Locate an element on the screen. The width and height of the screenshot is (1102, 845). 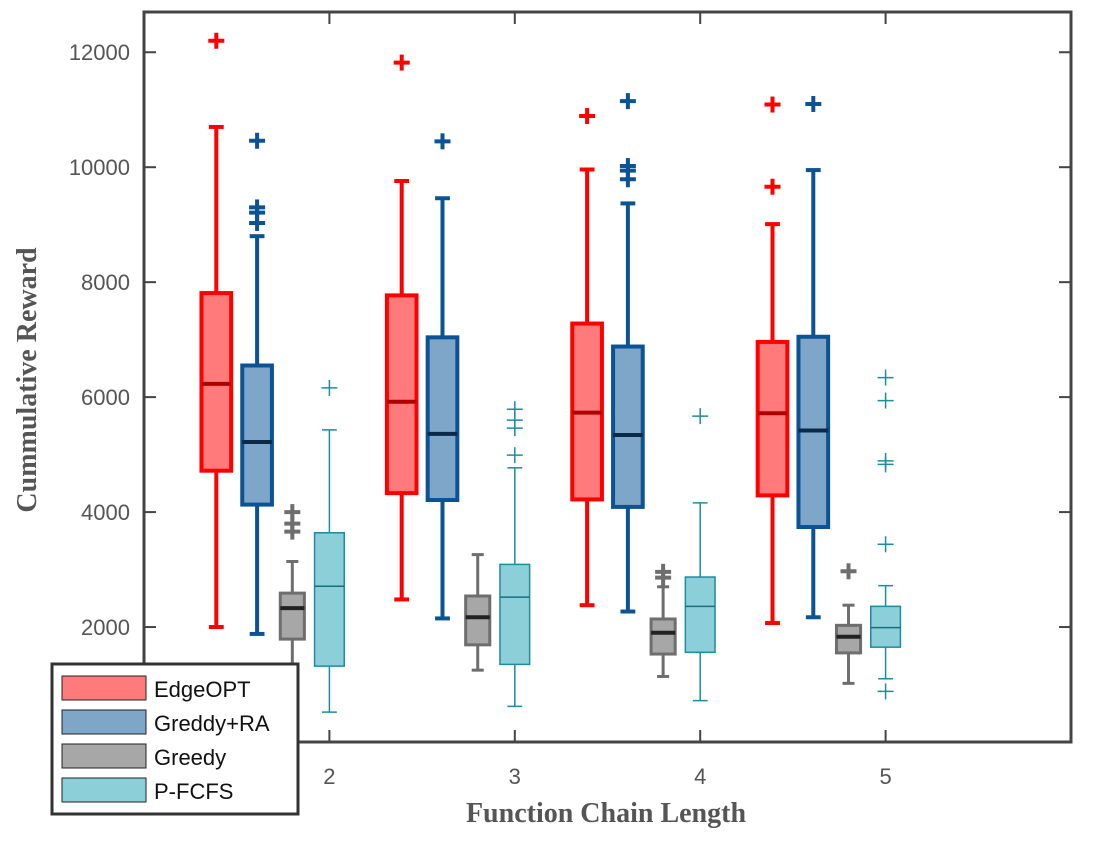
x-tick-label: 2 is located at coordinates (329, 776).